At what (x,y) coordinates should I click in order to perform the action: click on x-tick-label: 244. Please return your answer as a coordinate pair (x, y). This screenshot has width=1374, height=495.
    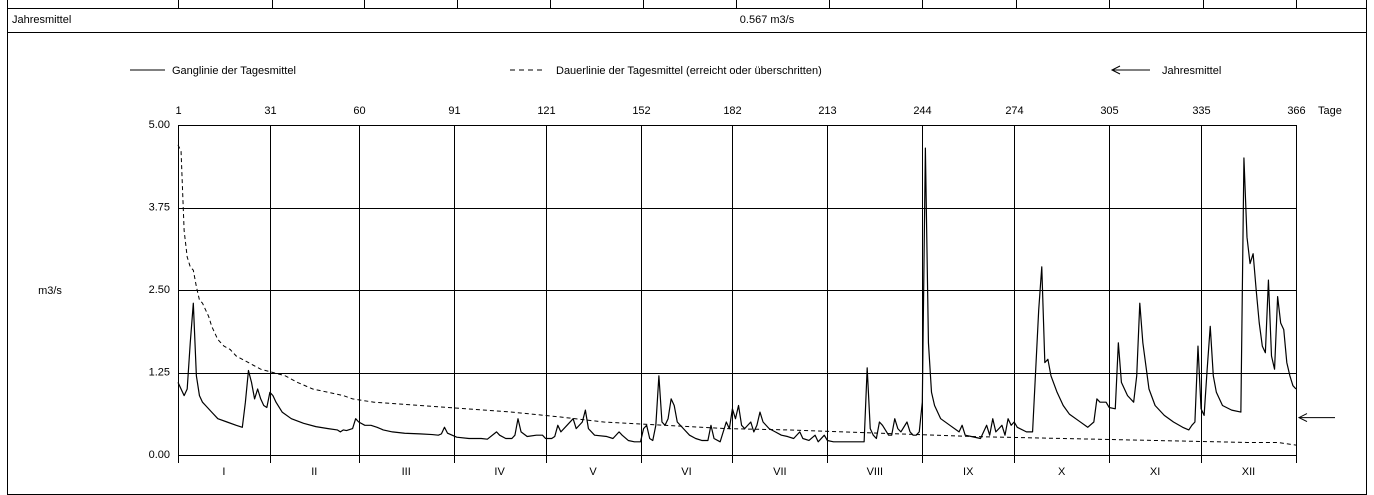
    Looking at the image, I should click on (922, 111).